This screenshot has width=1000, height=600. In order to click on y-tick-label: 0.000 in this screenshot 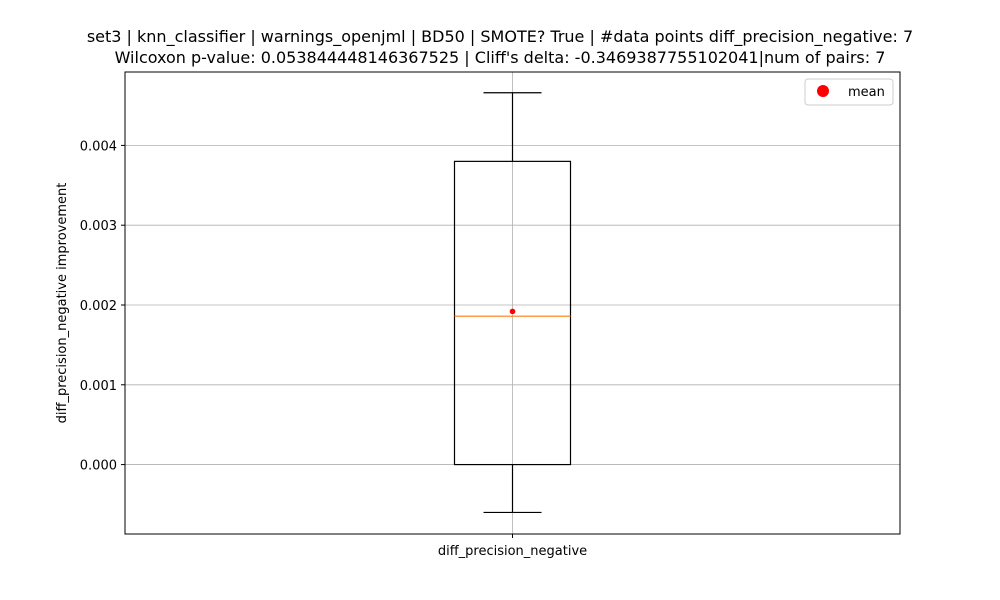, I will do `click(98, 466)`.